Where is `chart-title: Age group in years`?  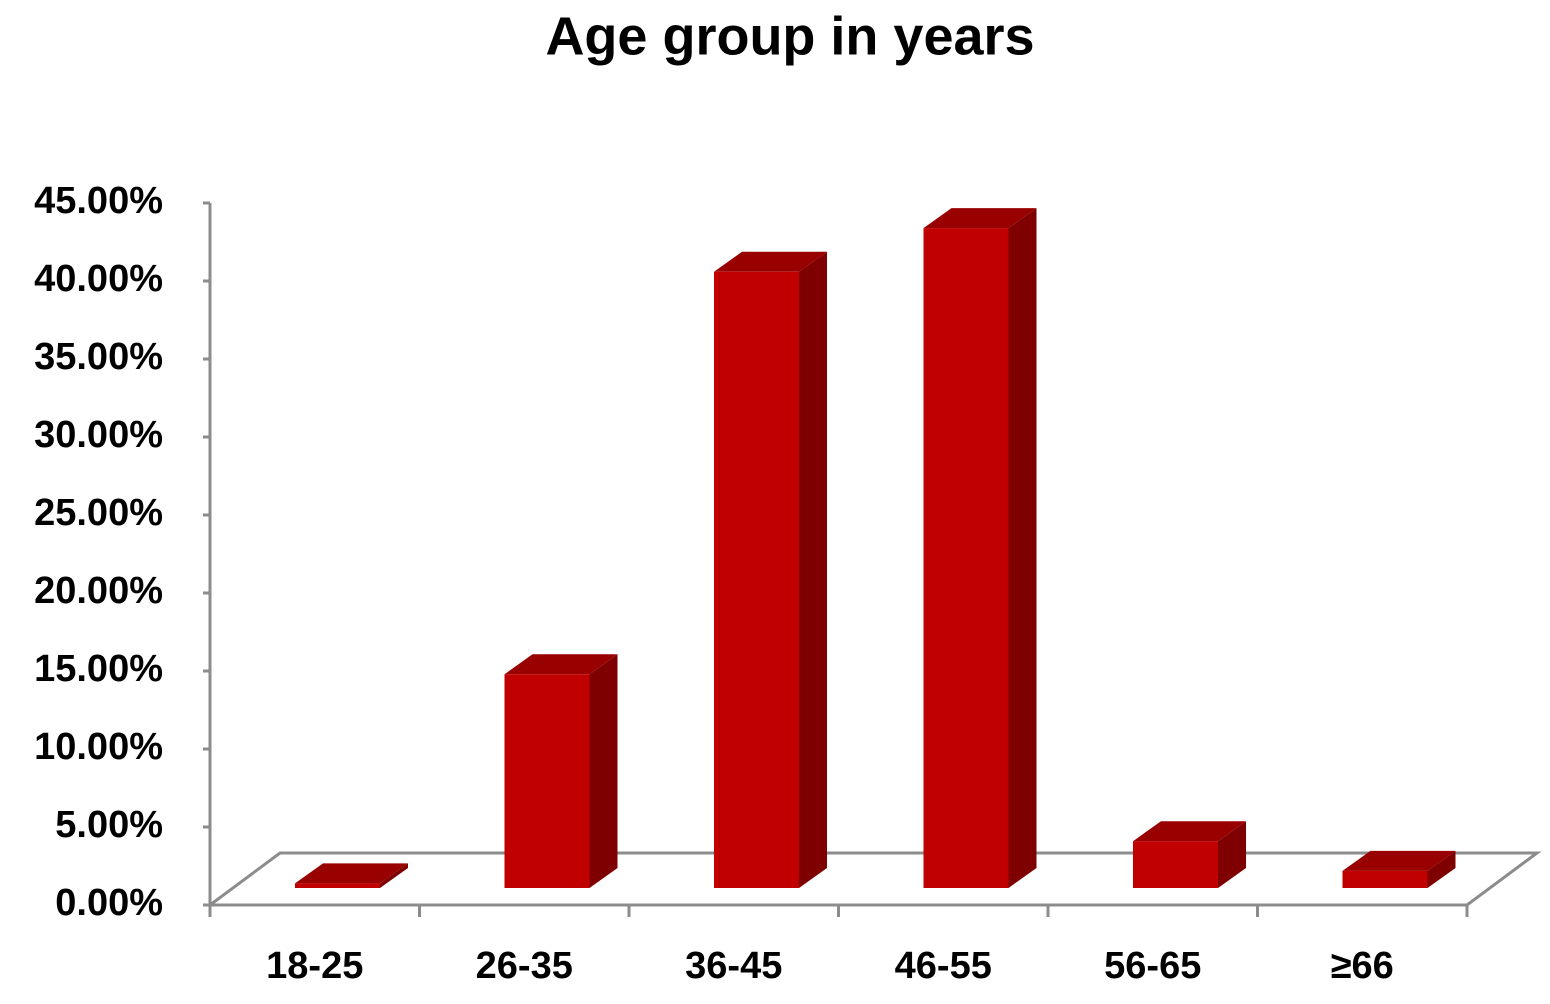
chart-title: Age group in years is located at coordinates (789, 36).